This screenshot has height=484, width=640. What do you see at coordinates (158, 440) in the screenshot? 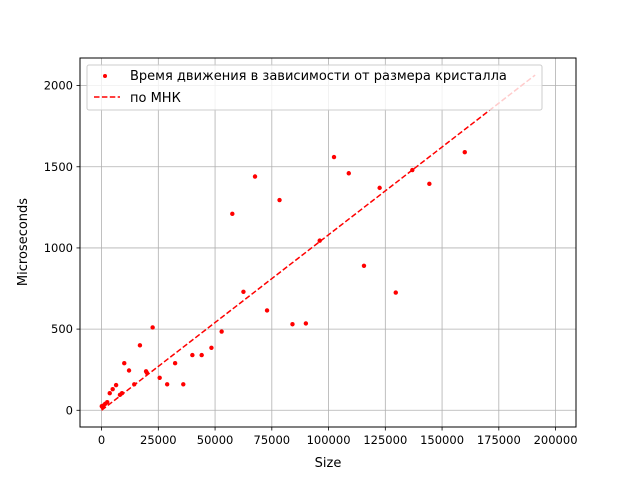
I see `x-tick-label: 25000` at bounding box center [158, 440].